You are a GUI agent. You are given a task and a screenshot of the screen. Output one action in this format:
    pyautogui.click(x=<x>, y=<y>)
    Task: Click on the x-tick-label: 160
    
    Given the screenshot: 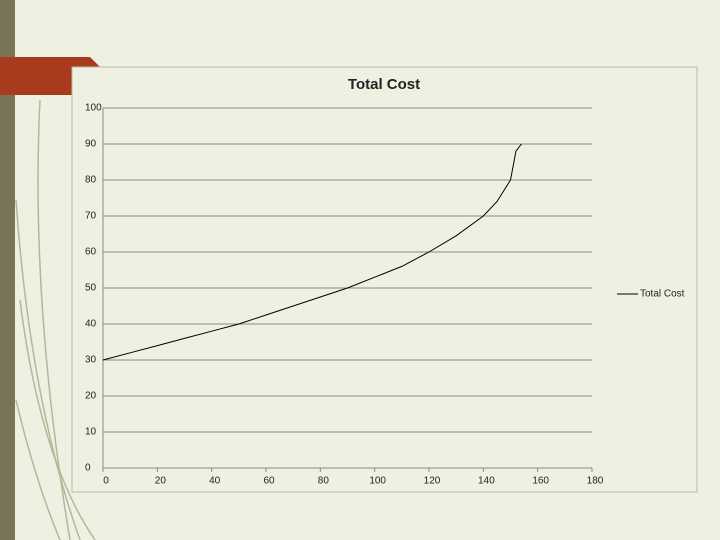 What is the action you would take?
    pyautogui.click(x=540, y=481)
    